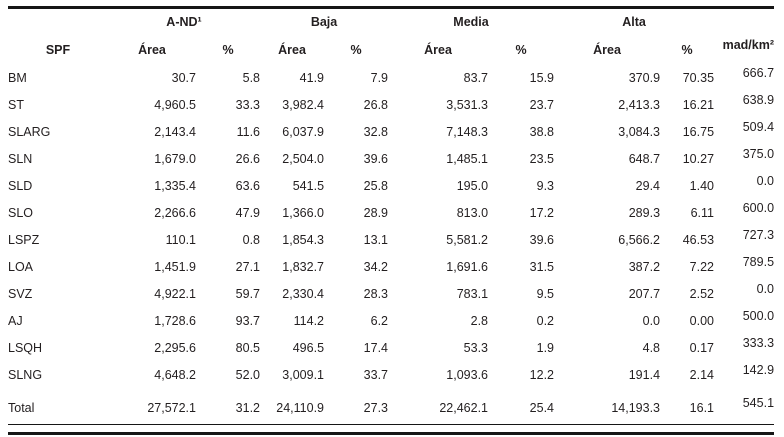 The image size is (784, 437). I want to click on cell-mad-km2: 545.1, so click(744, 405).